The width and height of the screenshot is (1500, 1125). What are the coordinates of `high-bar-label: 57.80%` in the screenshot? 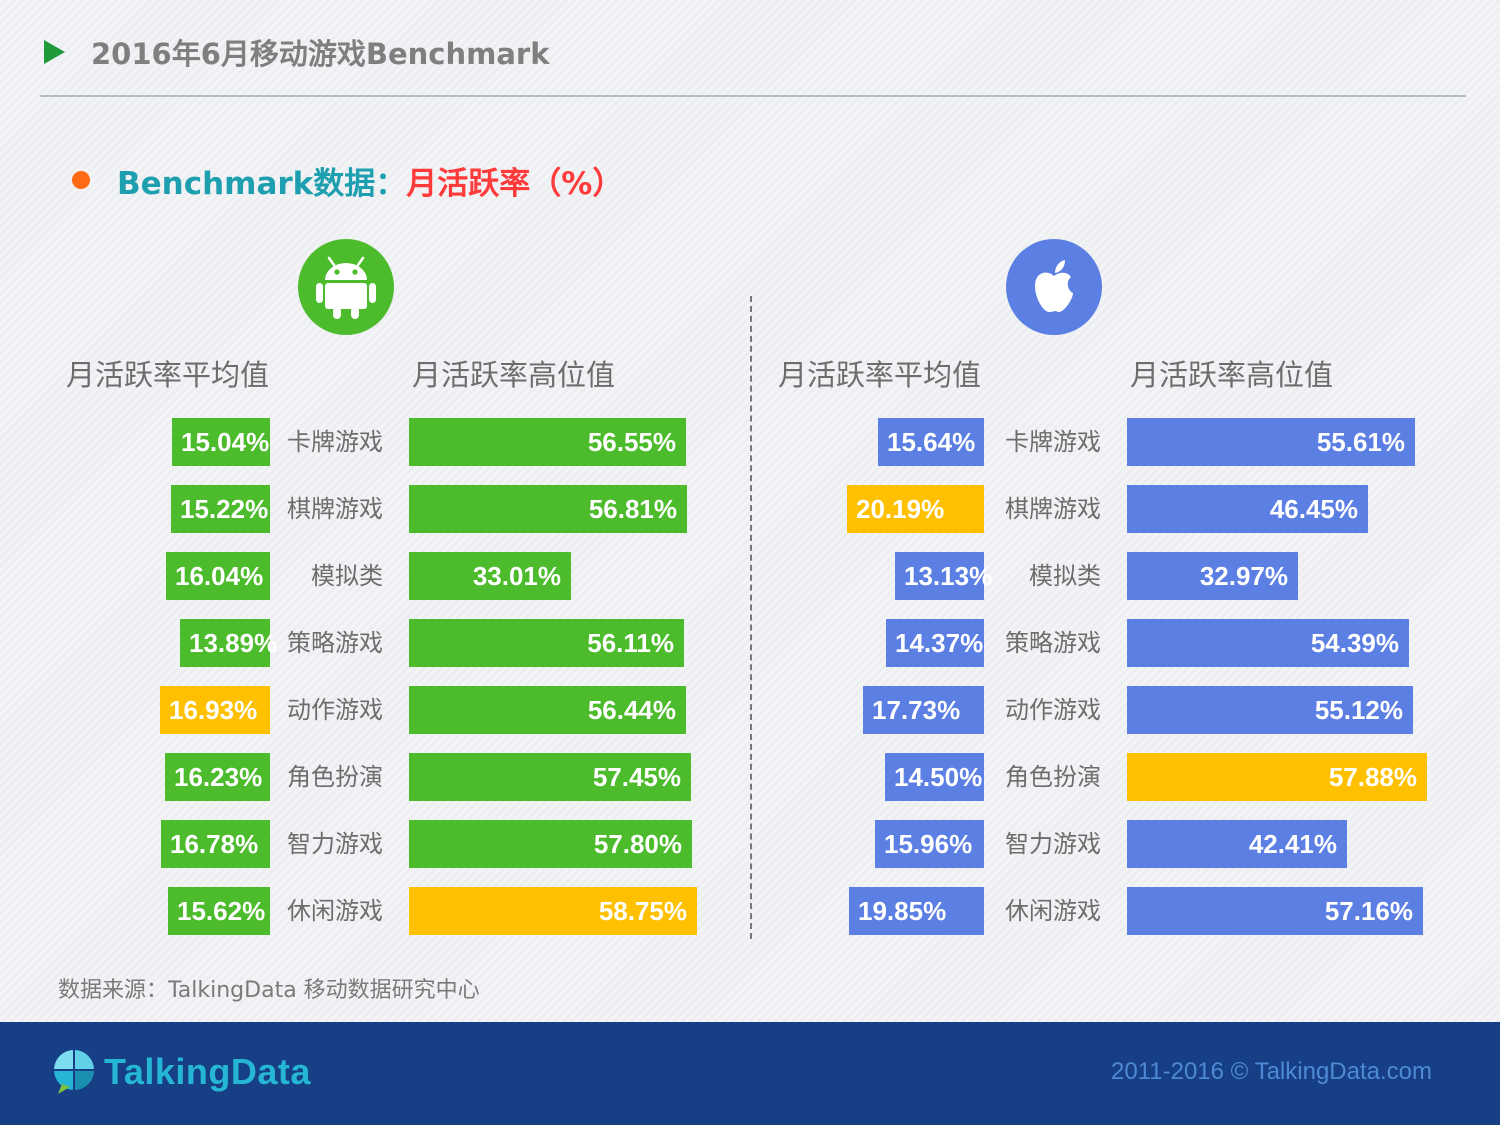 It's located at (637, 844).